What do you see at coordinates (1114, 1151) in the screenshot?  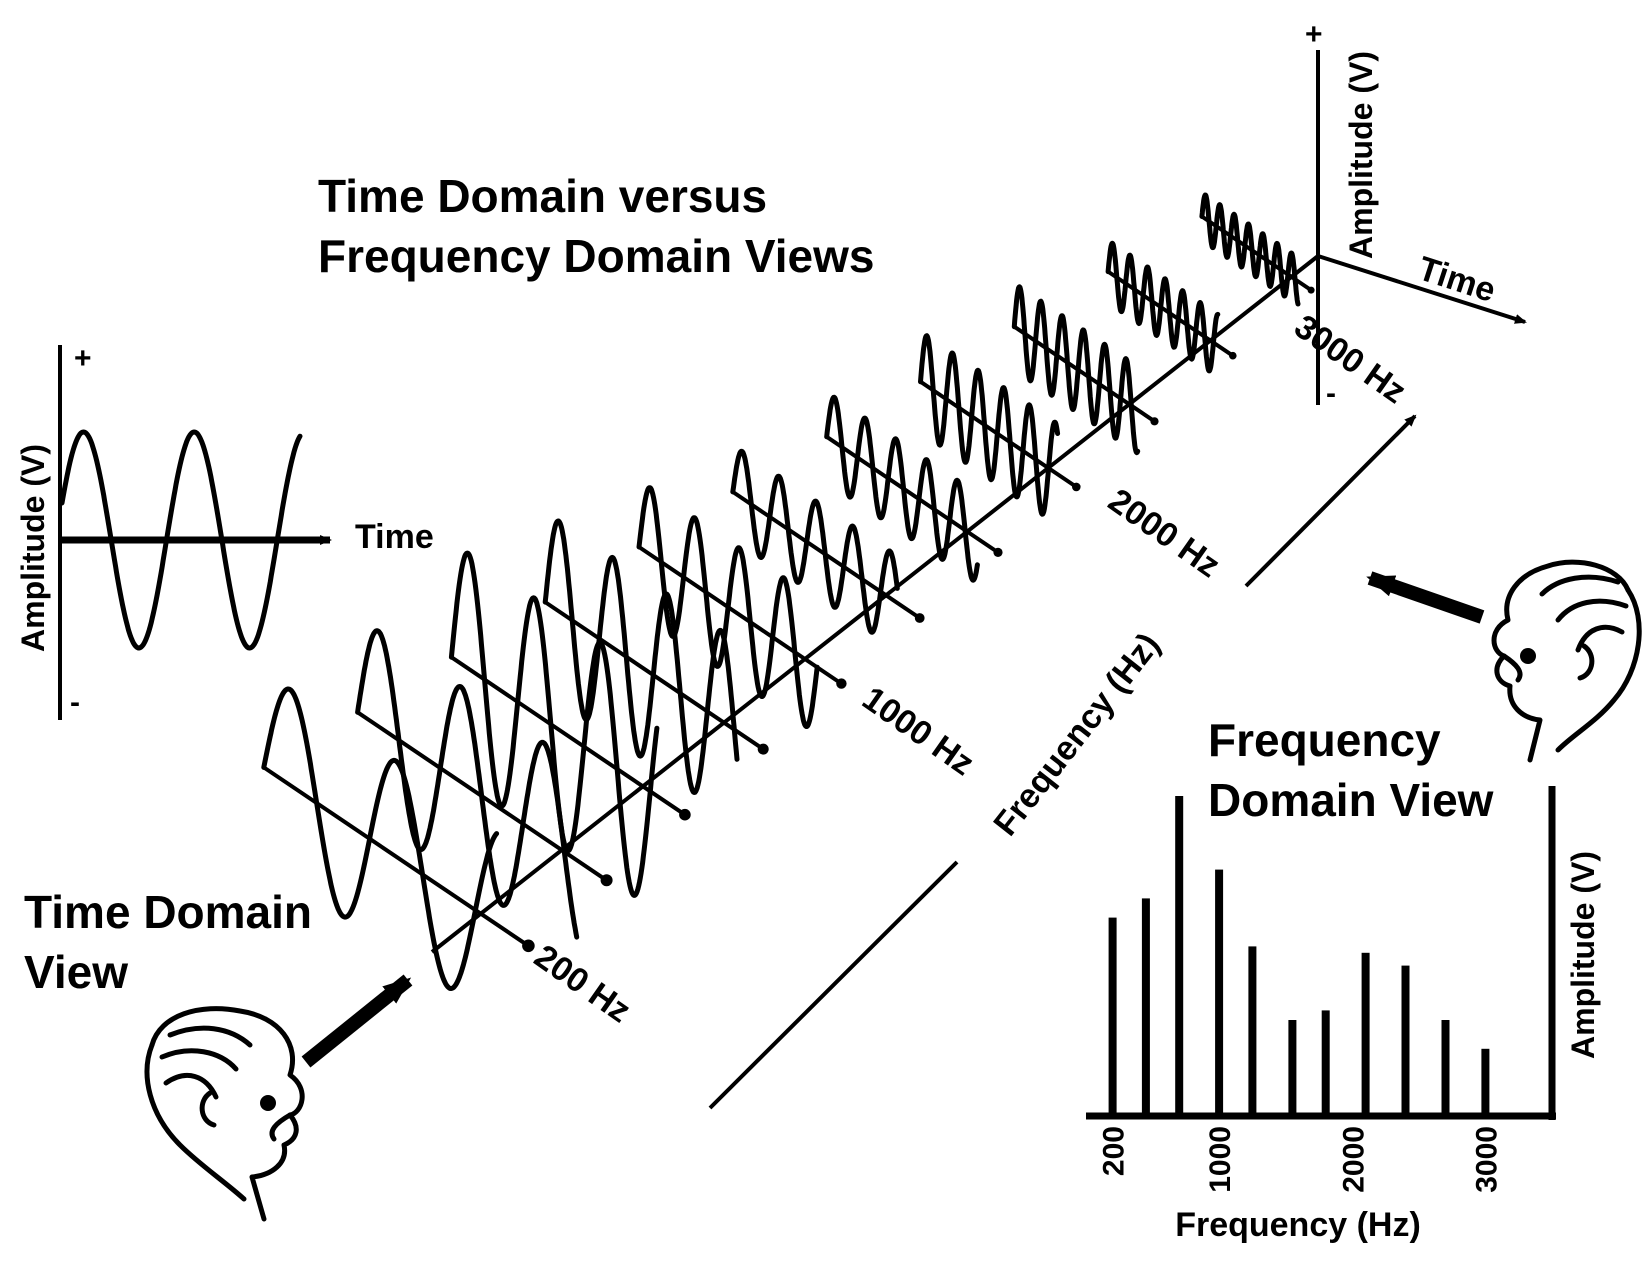 I see `x-tick-label-0: 200` at bounding box center [1114, 1151].